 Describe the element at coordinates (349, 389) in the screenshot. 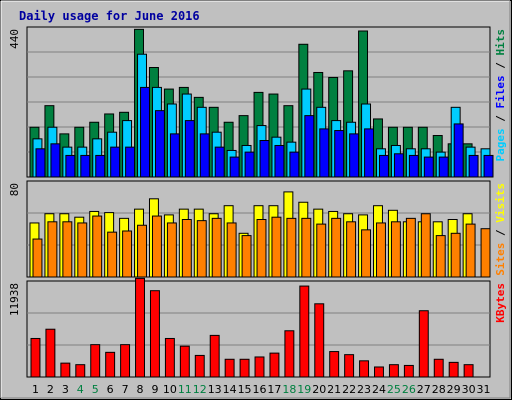

I see `x-tick-label-day-22: 22` at that location.